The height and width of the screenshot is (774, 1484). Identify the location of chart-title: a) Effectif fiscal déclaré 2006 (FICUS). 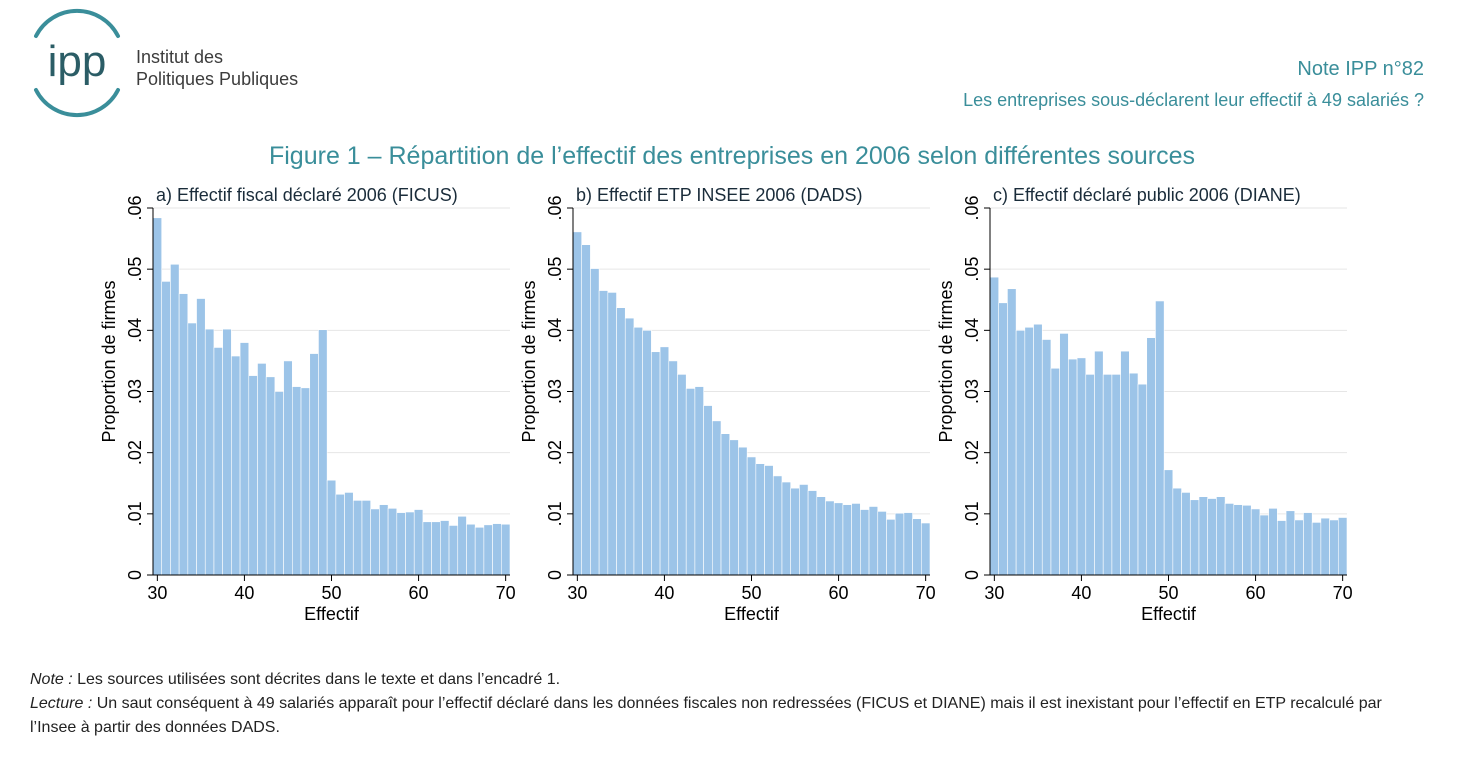
(307, 195).